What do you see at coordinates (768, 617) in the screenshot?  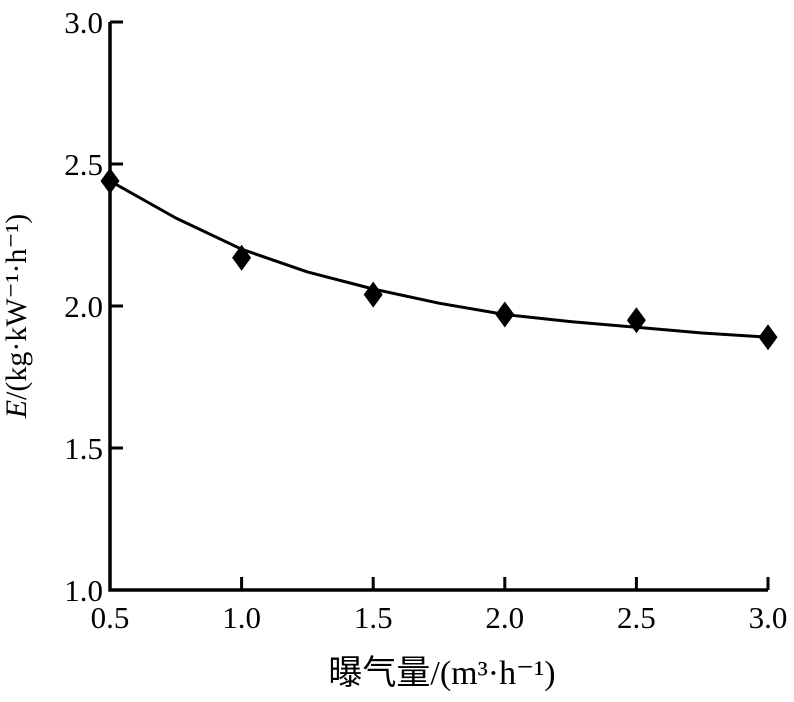 I see `x-tick-label: 3.0` at bounding box center [768, 617].